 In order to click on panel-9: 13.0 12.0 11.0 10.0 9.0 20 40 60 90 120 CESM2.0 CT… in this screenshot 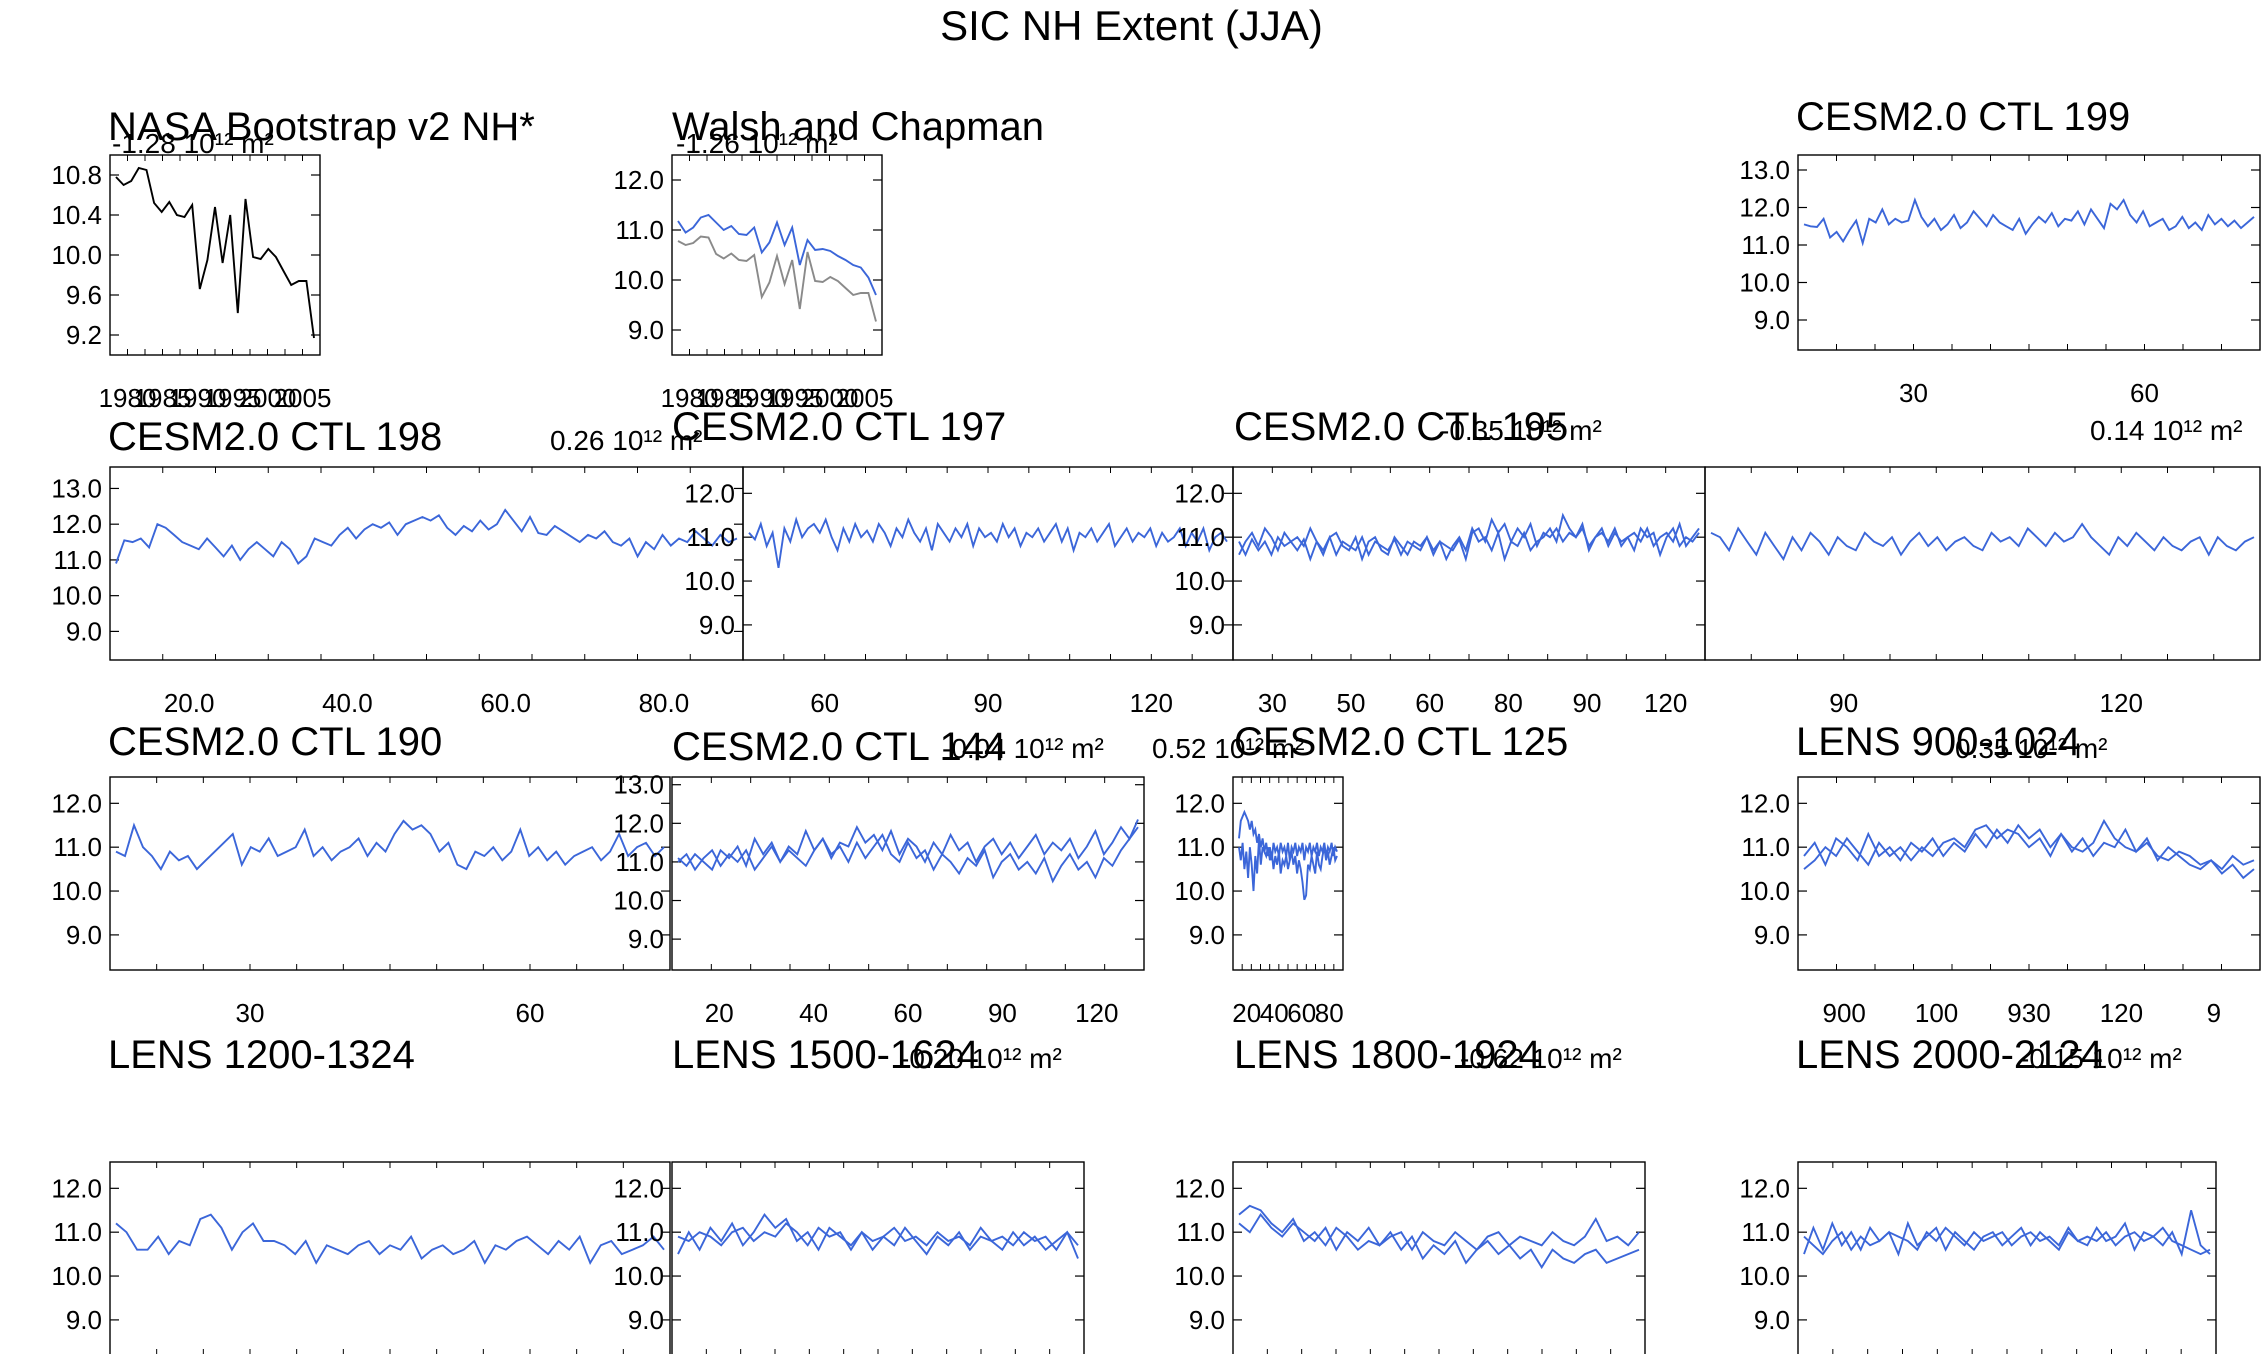, I will do `click(879, 876)`.